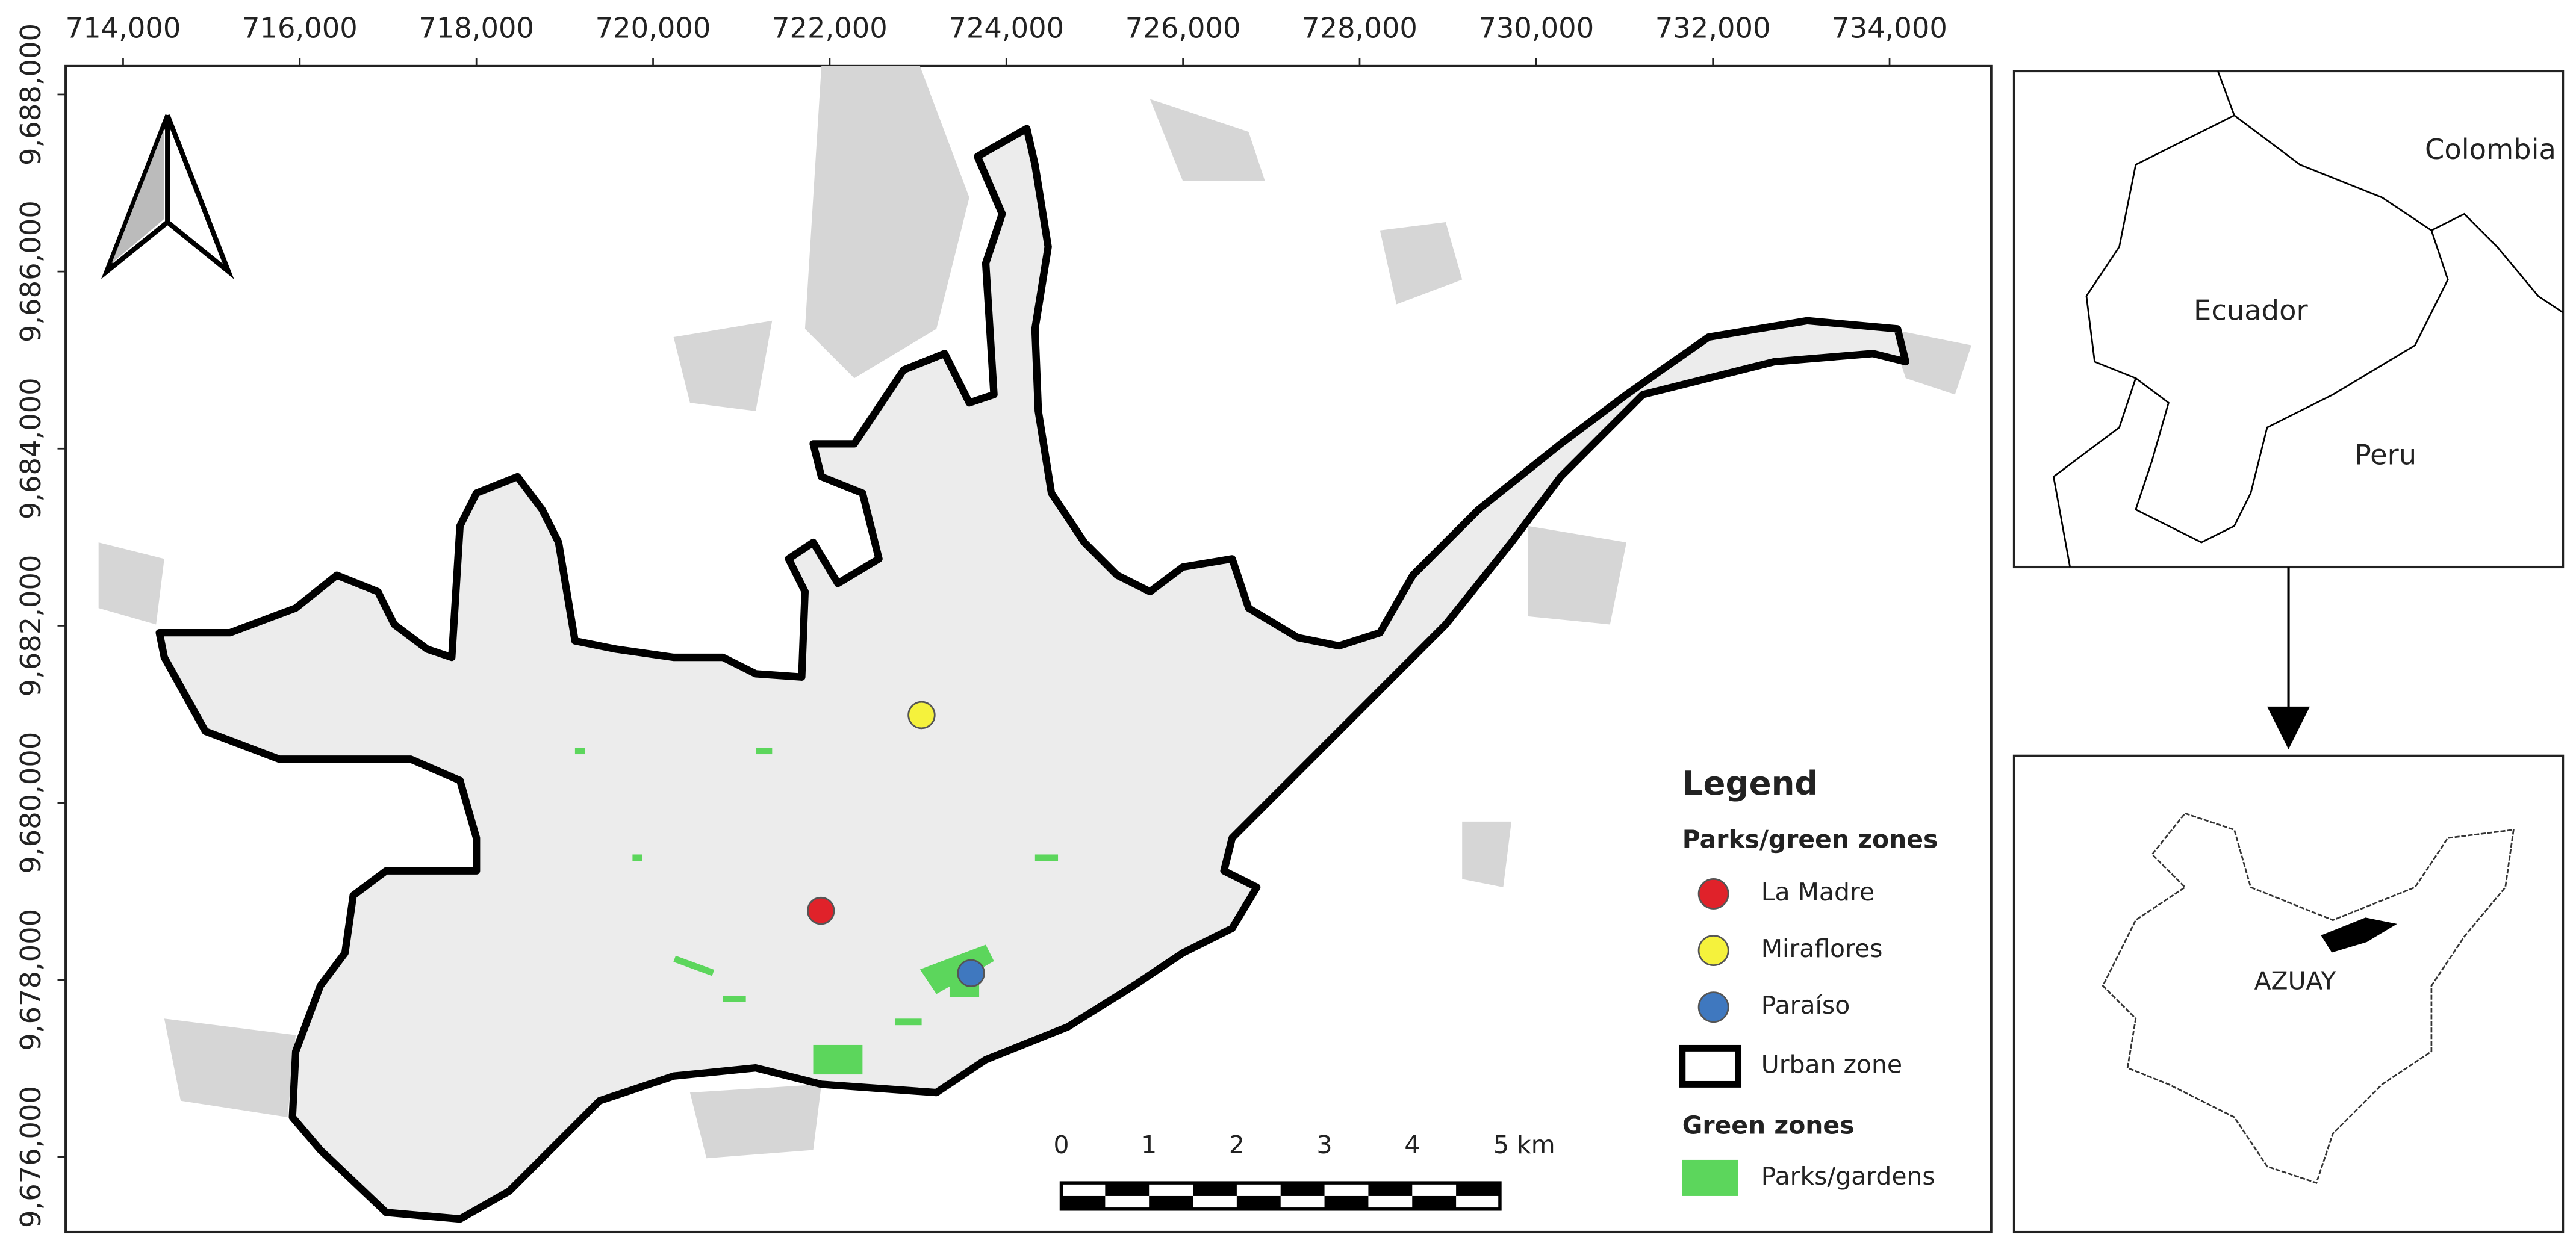  Describe the element at coordinates (30, 625) in the screenshot. I see `y-tick-label: 9,682,000` at that location.